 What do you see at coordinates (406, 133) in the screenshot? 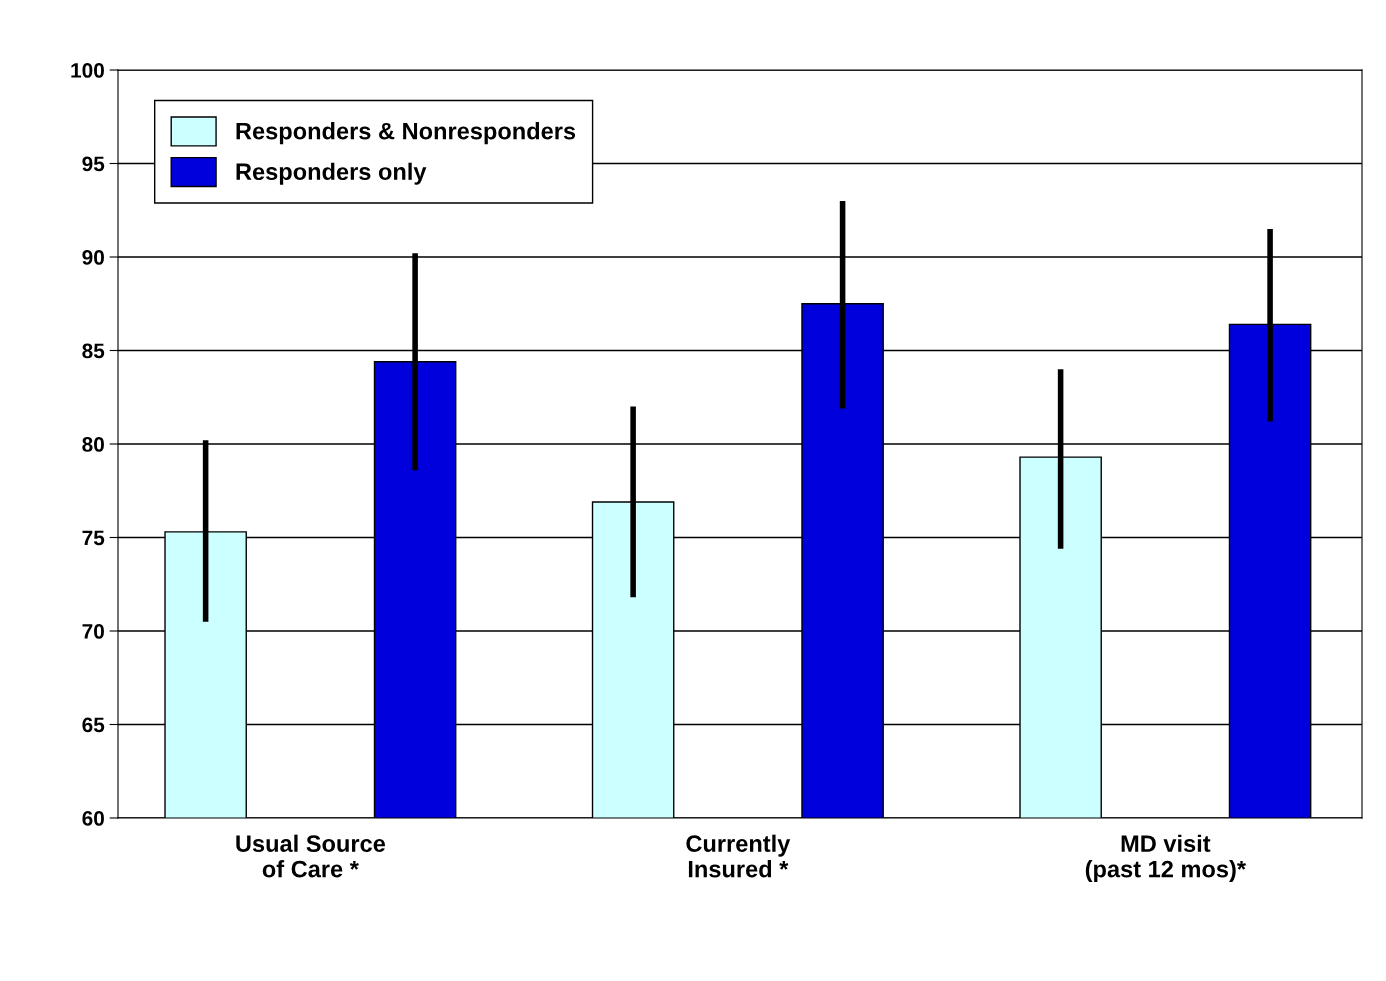
I see `legend-label: Responders & Nonresponders` at bounding box center [406, 133].